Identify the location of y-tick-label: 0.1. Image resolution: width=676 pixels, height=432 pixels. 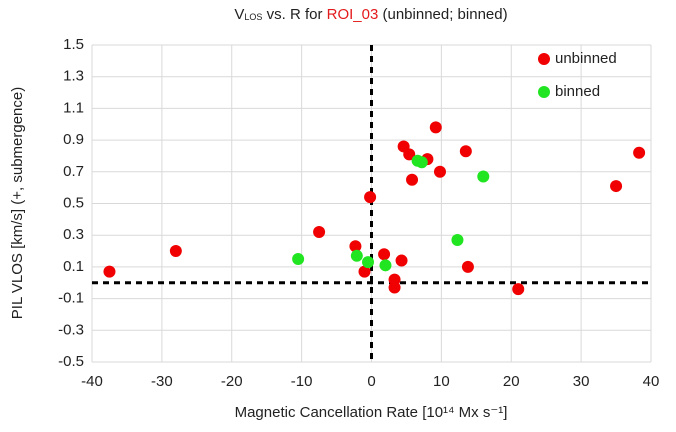
(73, 266).